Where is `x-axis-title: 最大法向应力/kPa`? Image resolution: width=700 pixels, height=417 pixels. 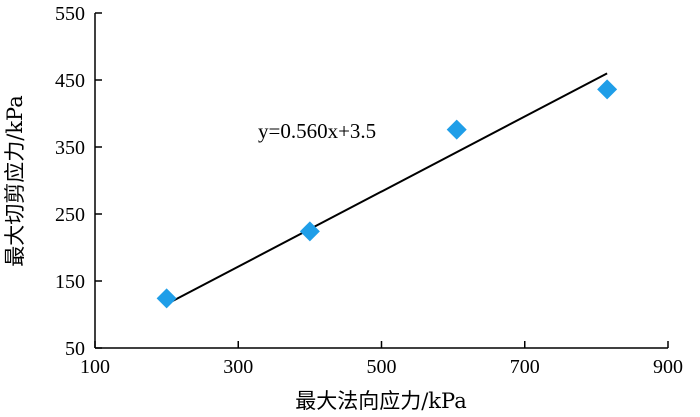 x-axis-title: 最大法向应力/kPa is located at coordinates (381, 401).